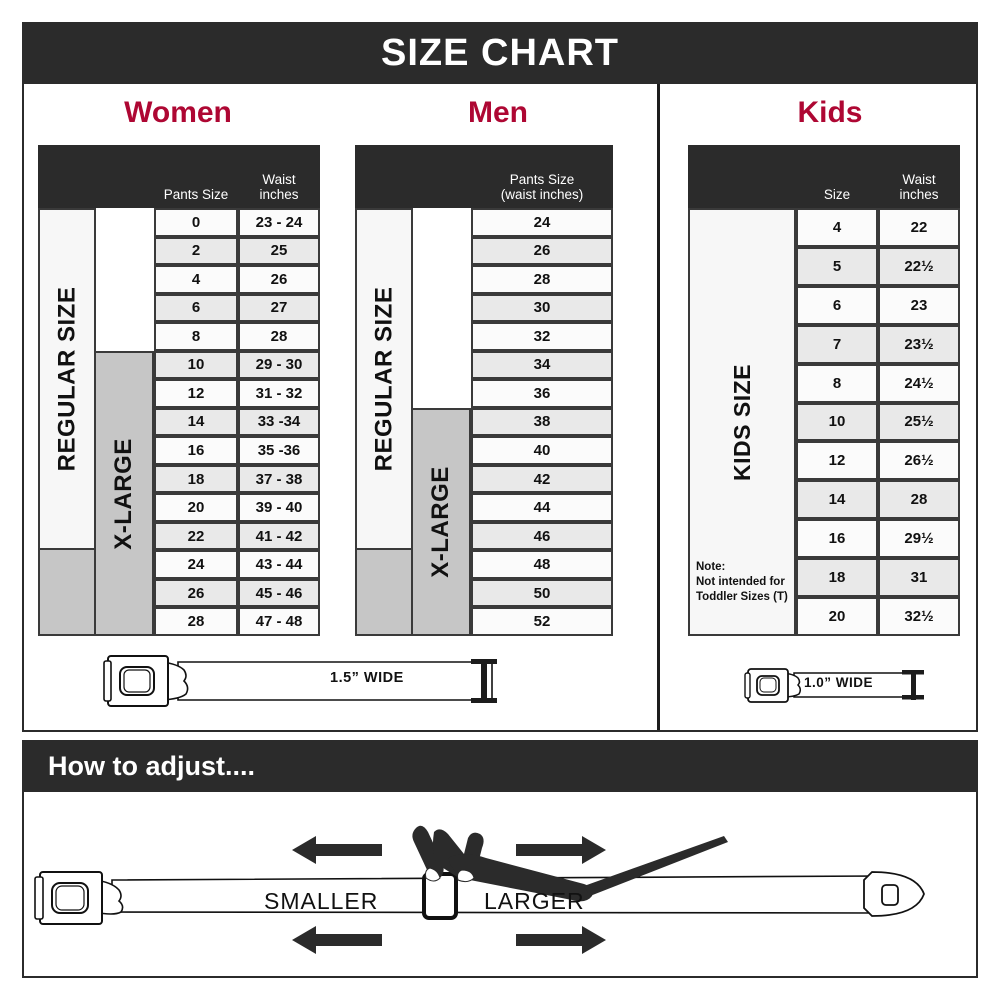 This screenshot has height=1000, width=1000. Describe the element at coordinates (919, 500) in the screenshot. I see `kids-cell-waist: 28` at that location.